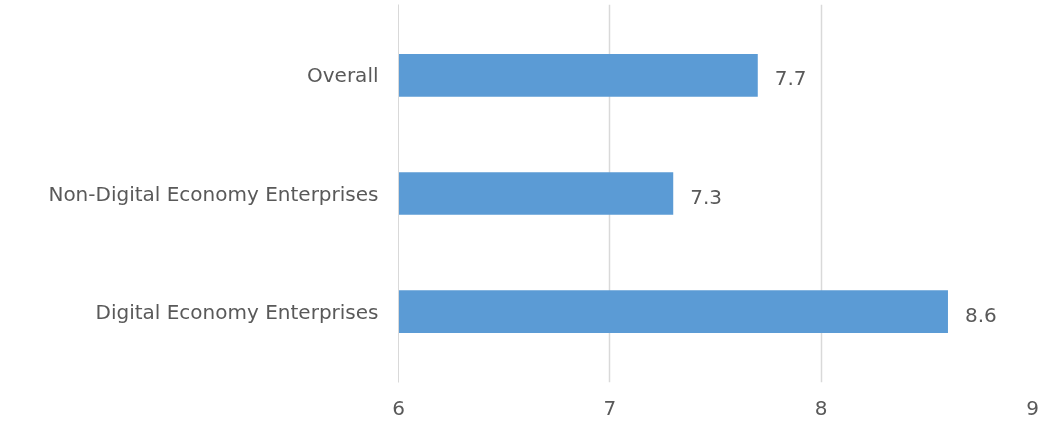 The height and width of the screenshot is (436, 1064). I want to click on x-tick-label: 7, so click(610, 407).